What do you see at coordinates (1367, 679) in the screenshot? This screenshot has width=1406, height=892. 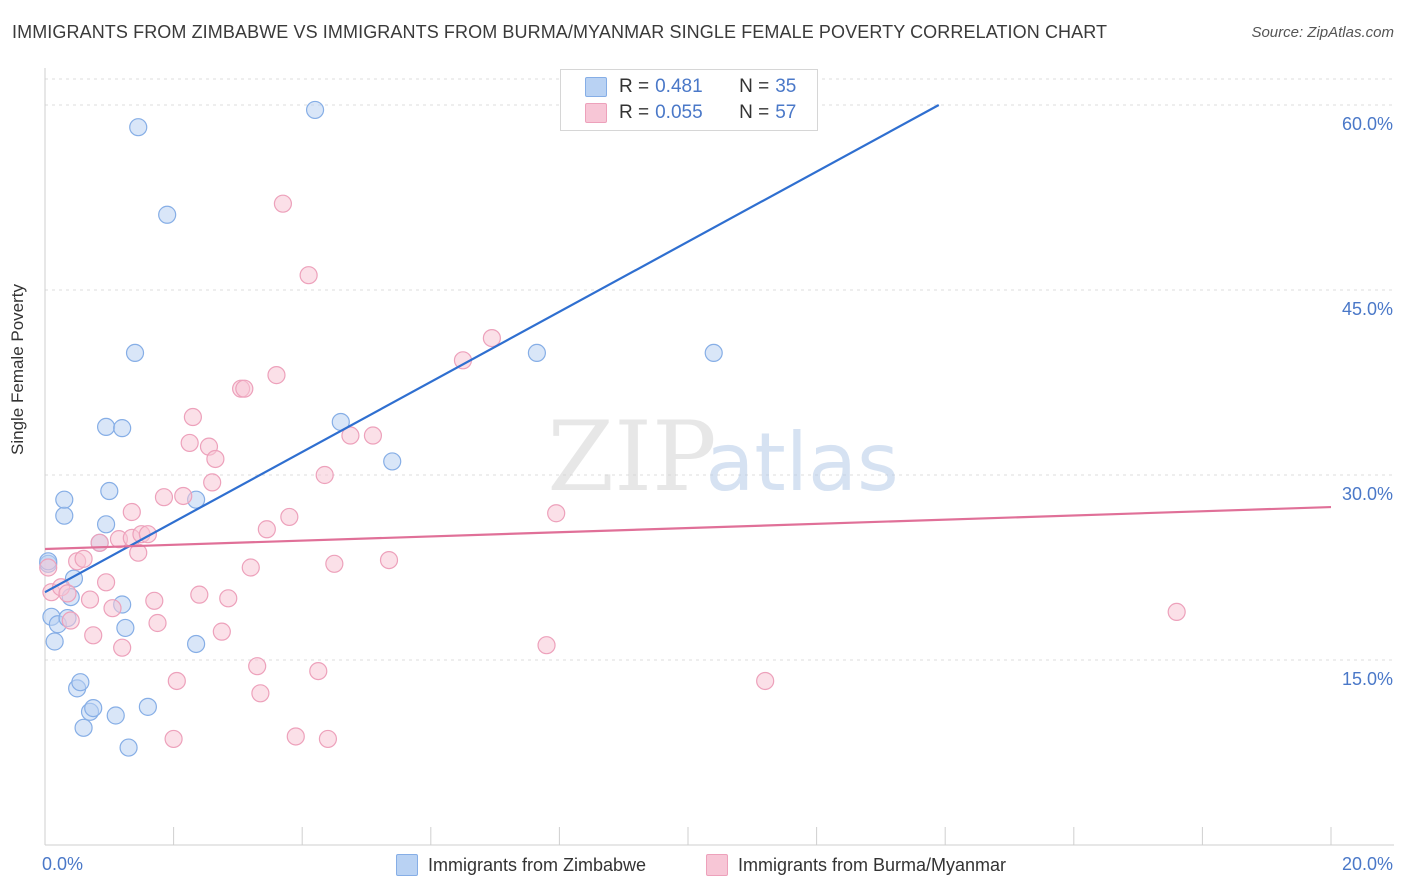 I see `y-tick-label: 15.0%` at bounding box center [1367, 679].